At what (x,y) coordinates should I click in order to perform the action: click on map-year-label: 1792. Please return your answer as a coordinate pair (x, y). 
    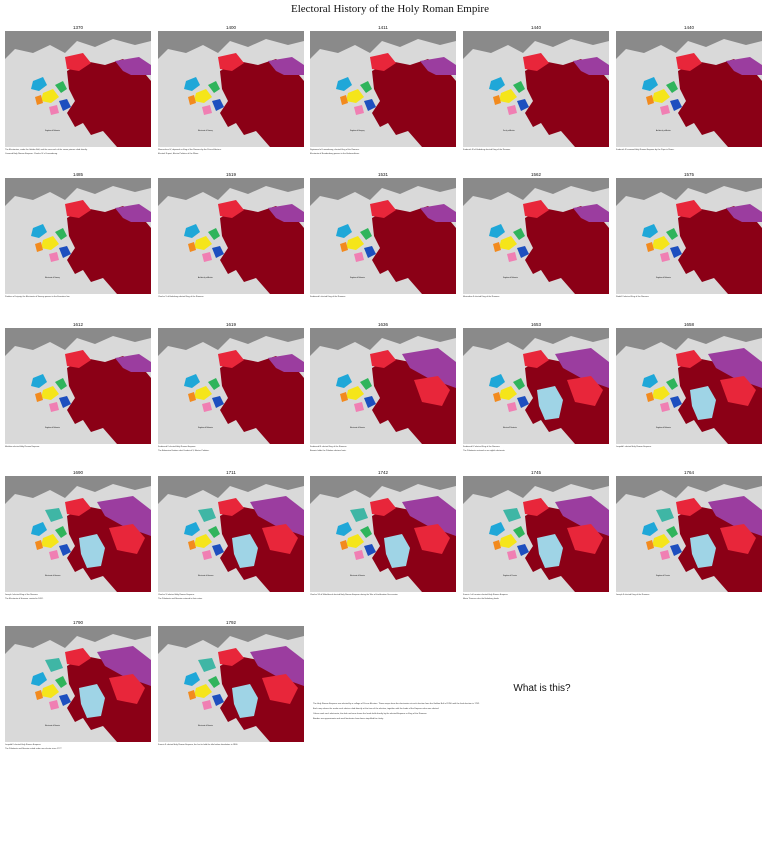
    Looking at the image, I should click on (230, 622).